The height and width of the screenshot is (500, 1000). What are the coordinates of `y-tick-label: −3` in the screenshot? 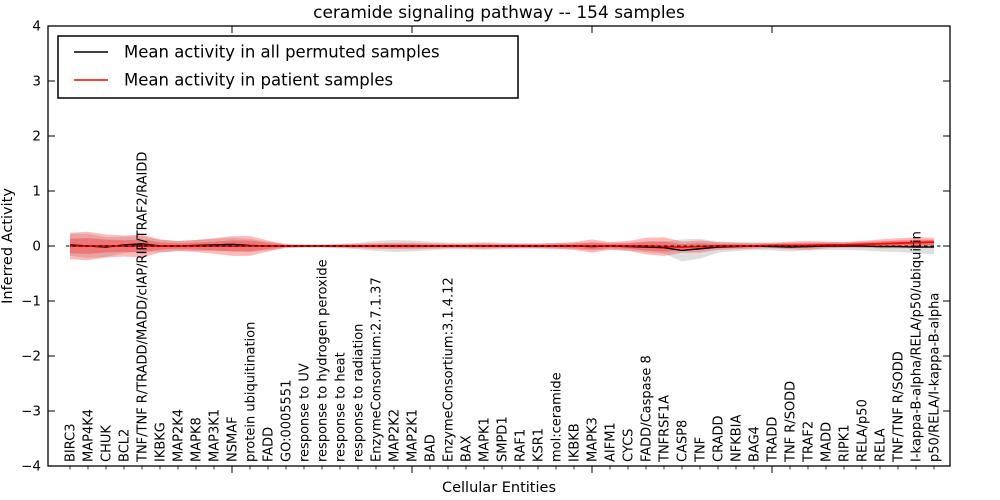 It's located at (31, 412).